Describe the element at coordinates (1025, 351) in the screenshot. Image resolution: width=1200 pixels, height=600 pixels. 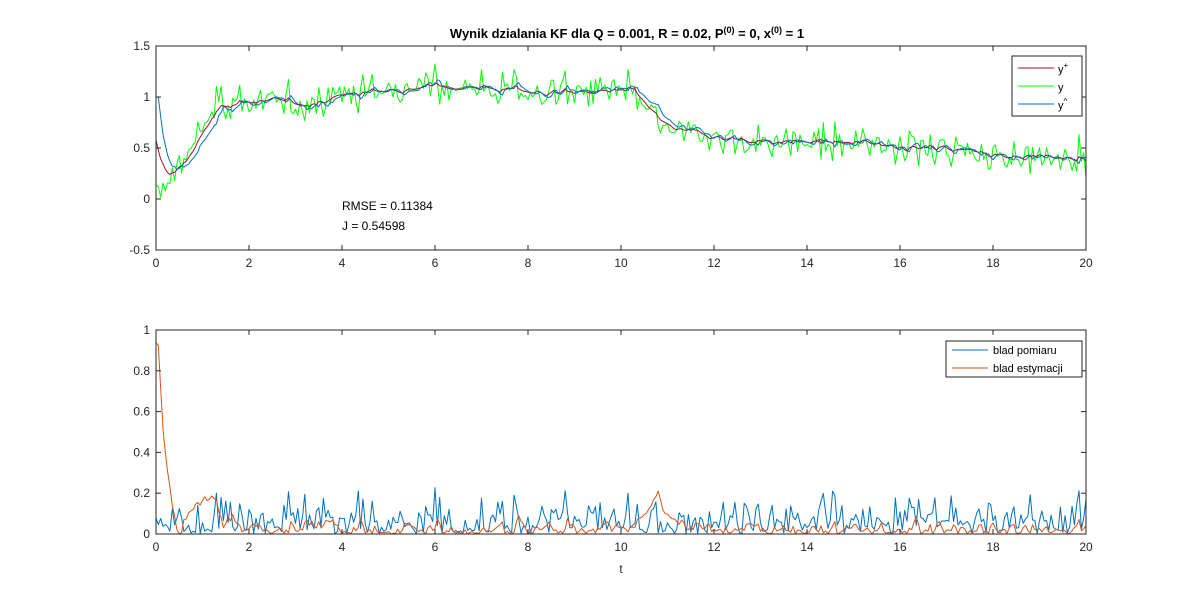
I see `legend-label-blad-pomiaru: blad pomiaru` at that location.